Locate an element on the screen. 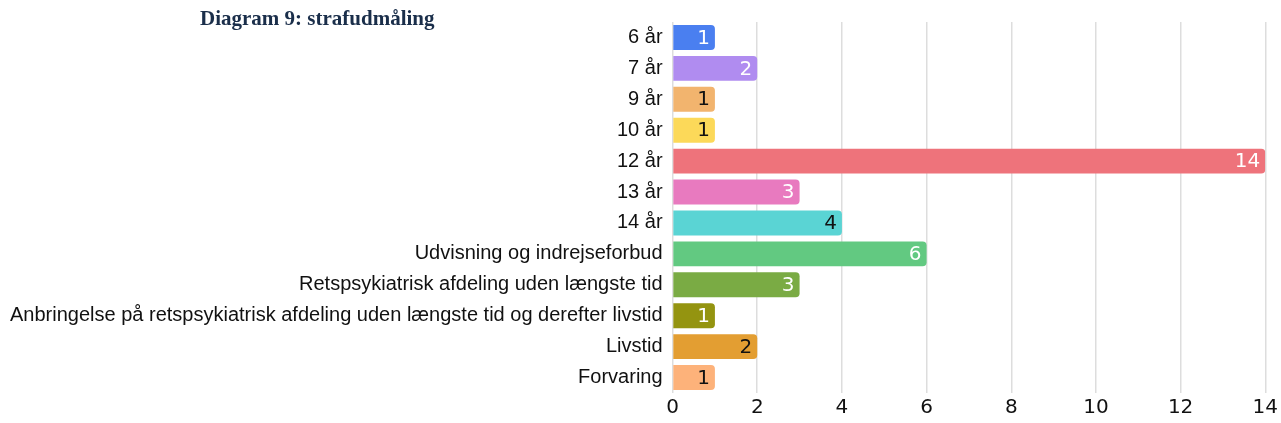 This screenshot has height=423, width=1281. data-label: 14 is located at coordinates (1247, 160).